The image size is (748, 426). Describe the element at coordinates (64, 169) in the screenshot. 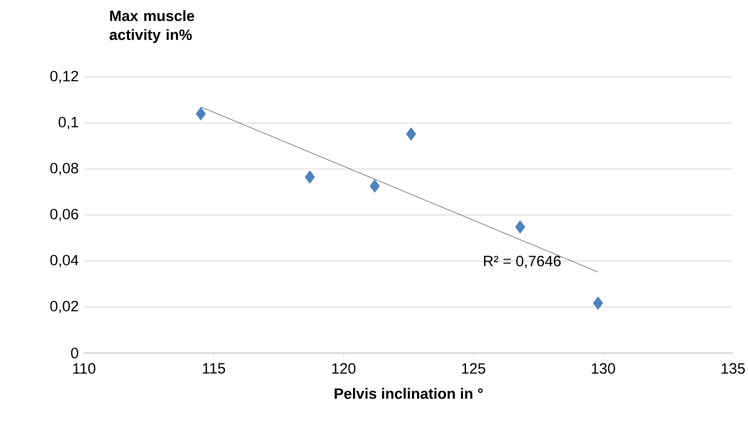

I see `y-tick-label: 0,08` at that location.